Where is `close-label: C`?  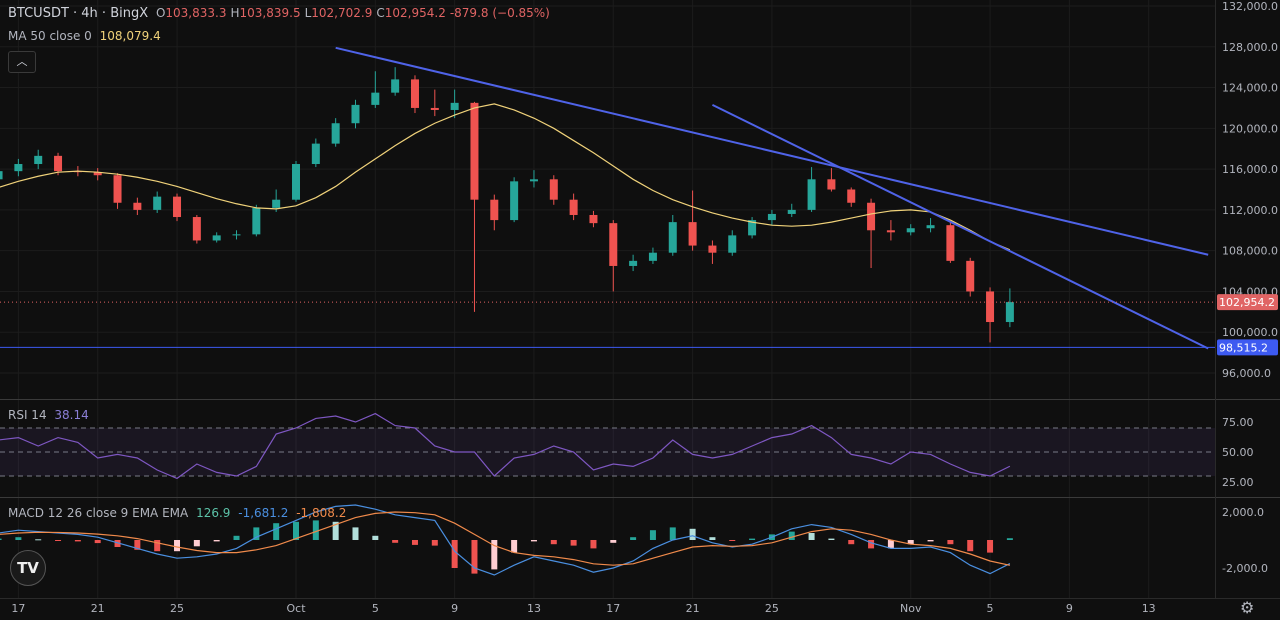
close-label: C is located at coordinates (380, 13).